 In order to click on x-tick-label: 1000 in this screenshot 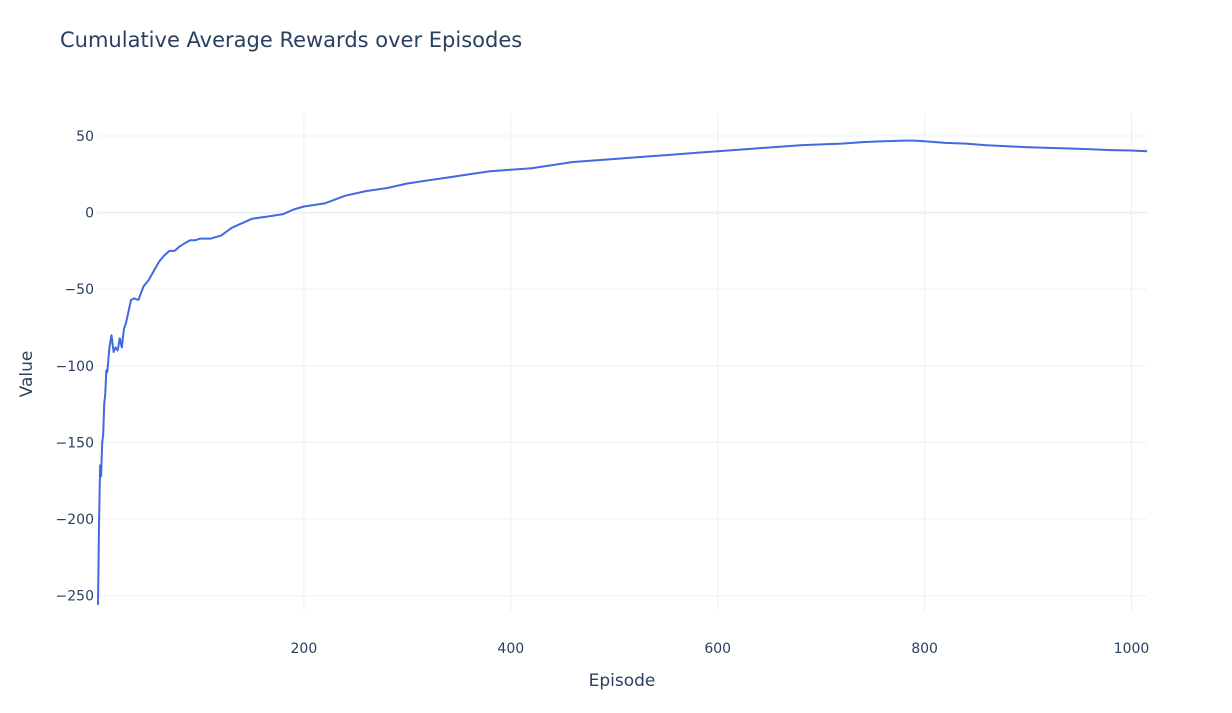, I will do `click(1132, 649)`.